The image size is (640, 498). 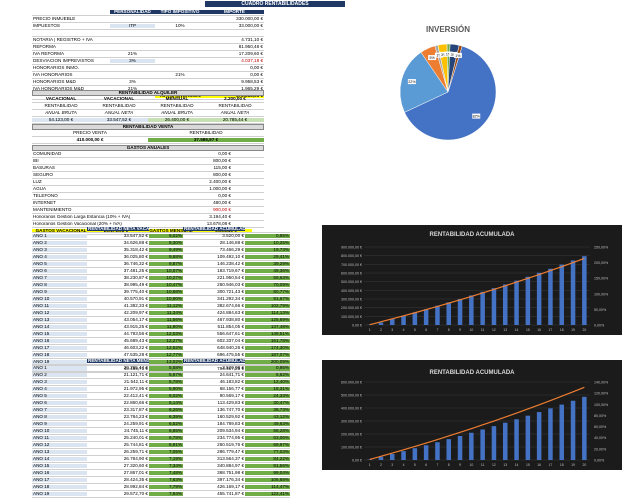 I want to click on cumulative-pct: 125,69%, so click(x=267, y=320).